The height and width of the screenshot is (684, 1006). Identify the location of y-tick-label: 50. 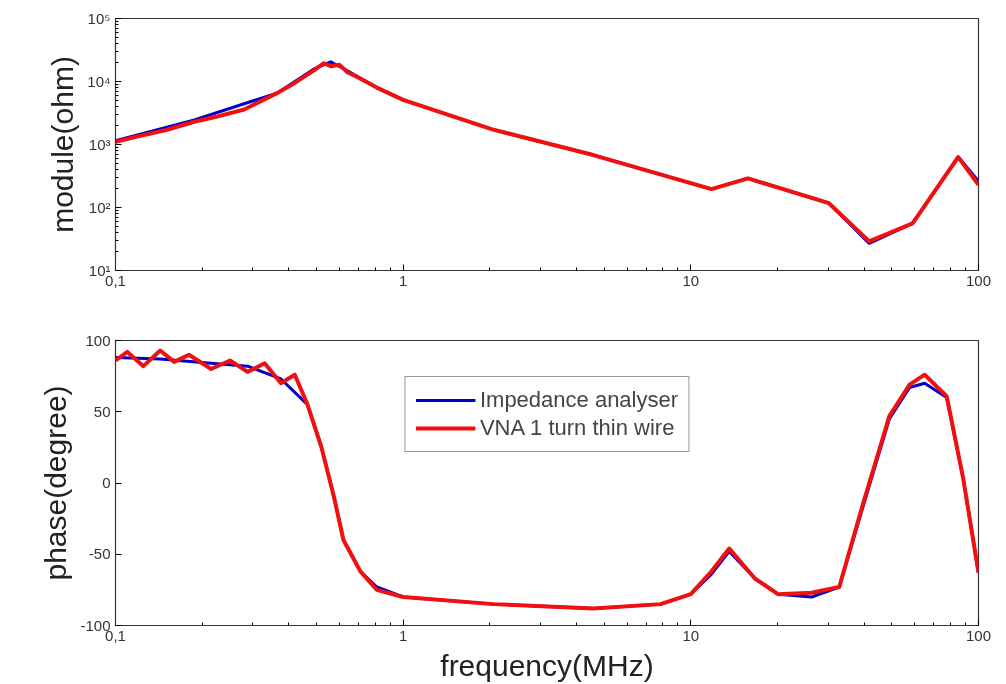
(102, 411).